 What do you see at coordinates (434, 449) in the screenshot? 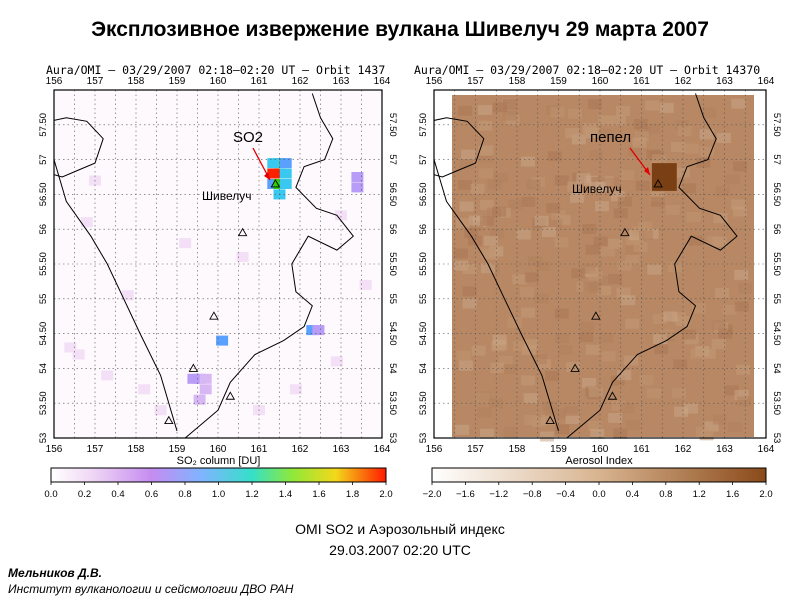
I see `x-tick-label: 156` at bounding box center [434, 449].